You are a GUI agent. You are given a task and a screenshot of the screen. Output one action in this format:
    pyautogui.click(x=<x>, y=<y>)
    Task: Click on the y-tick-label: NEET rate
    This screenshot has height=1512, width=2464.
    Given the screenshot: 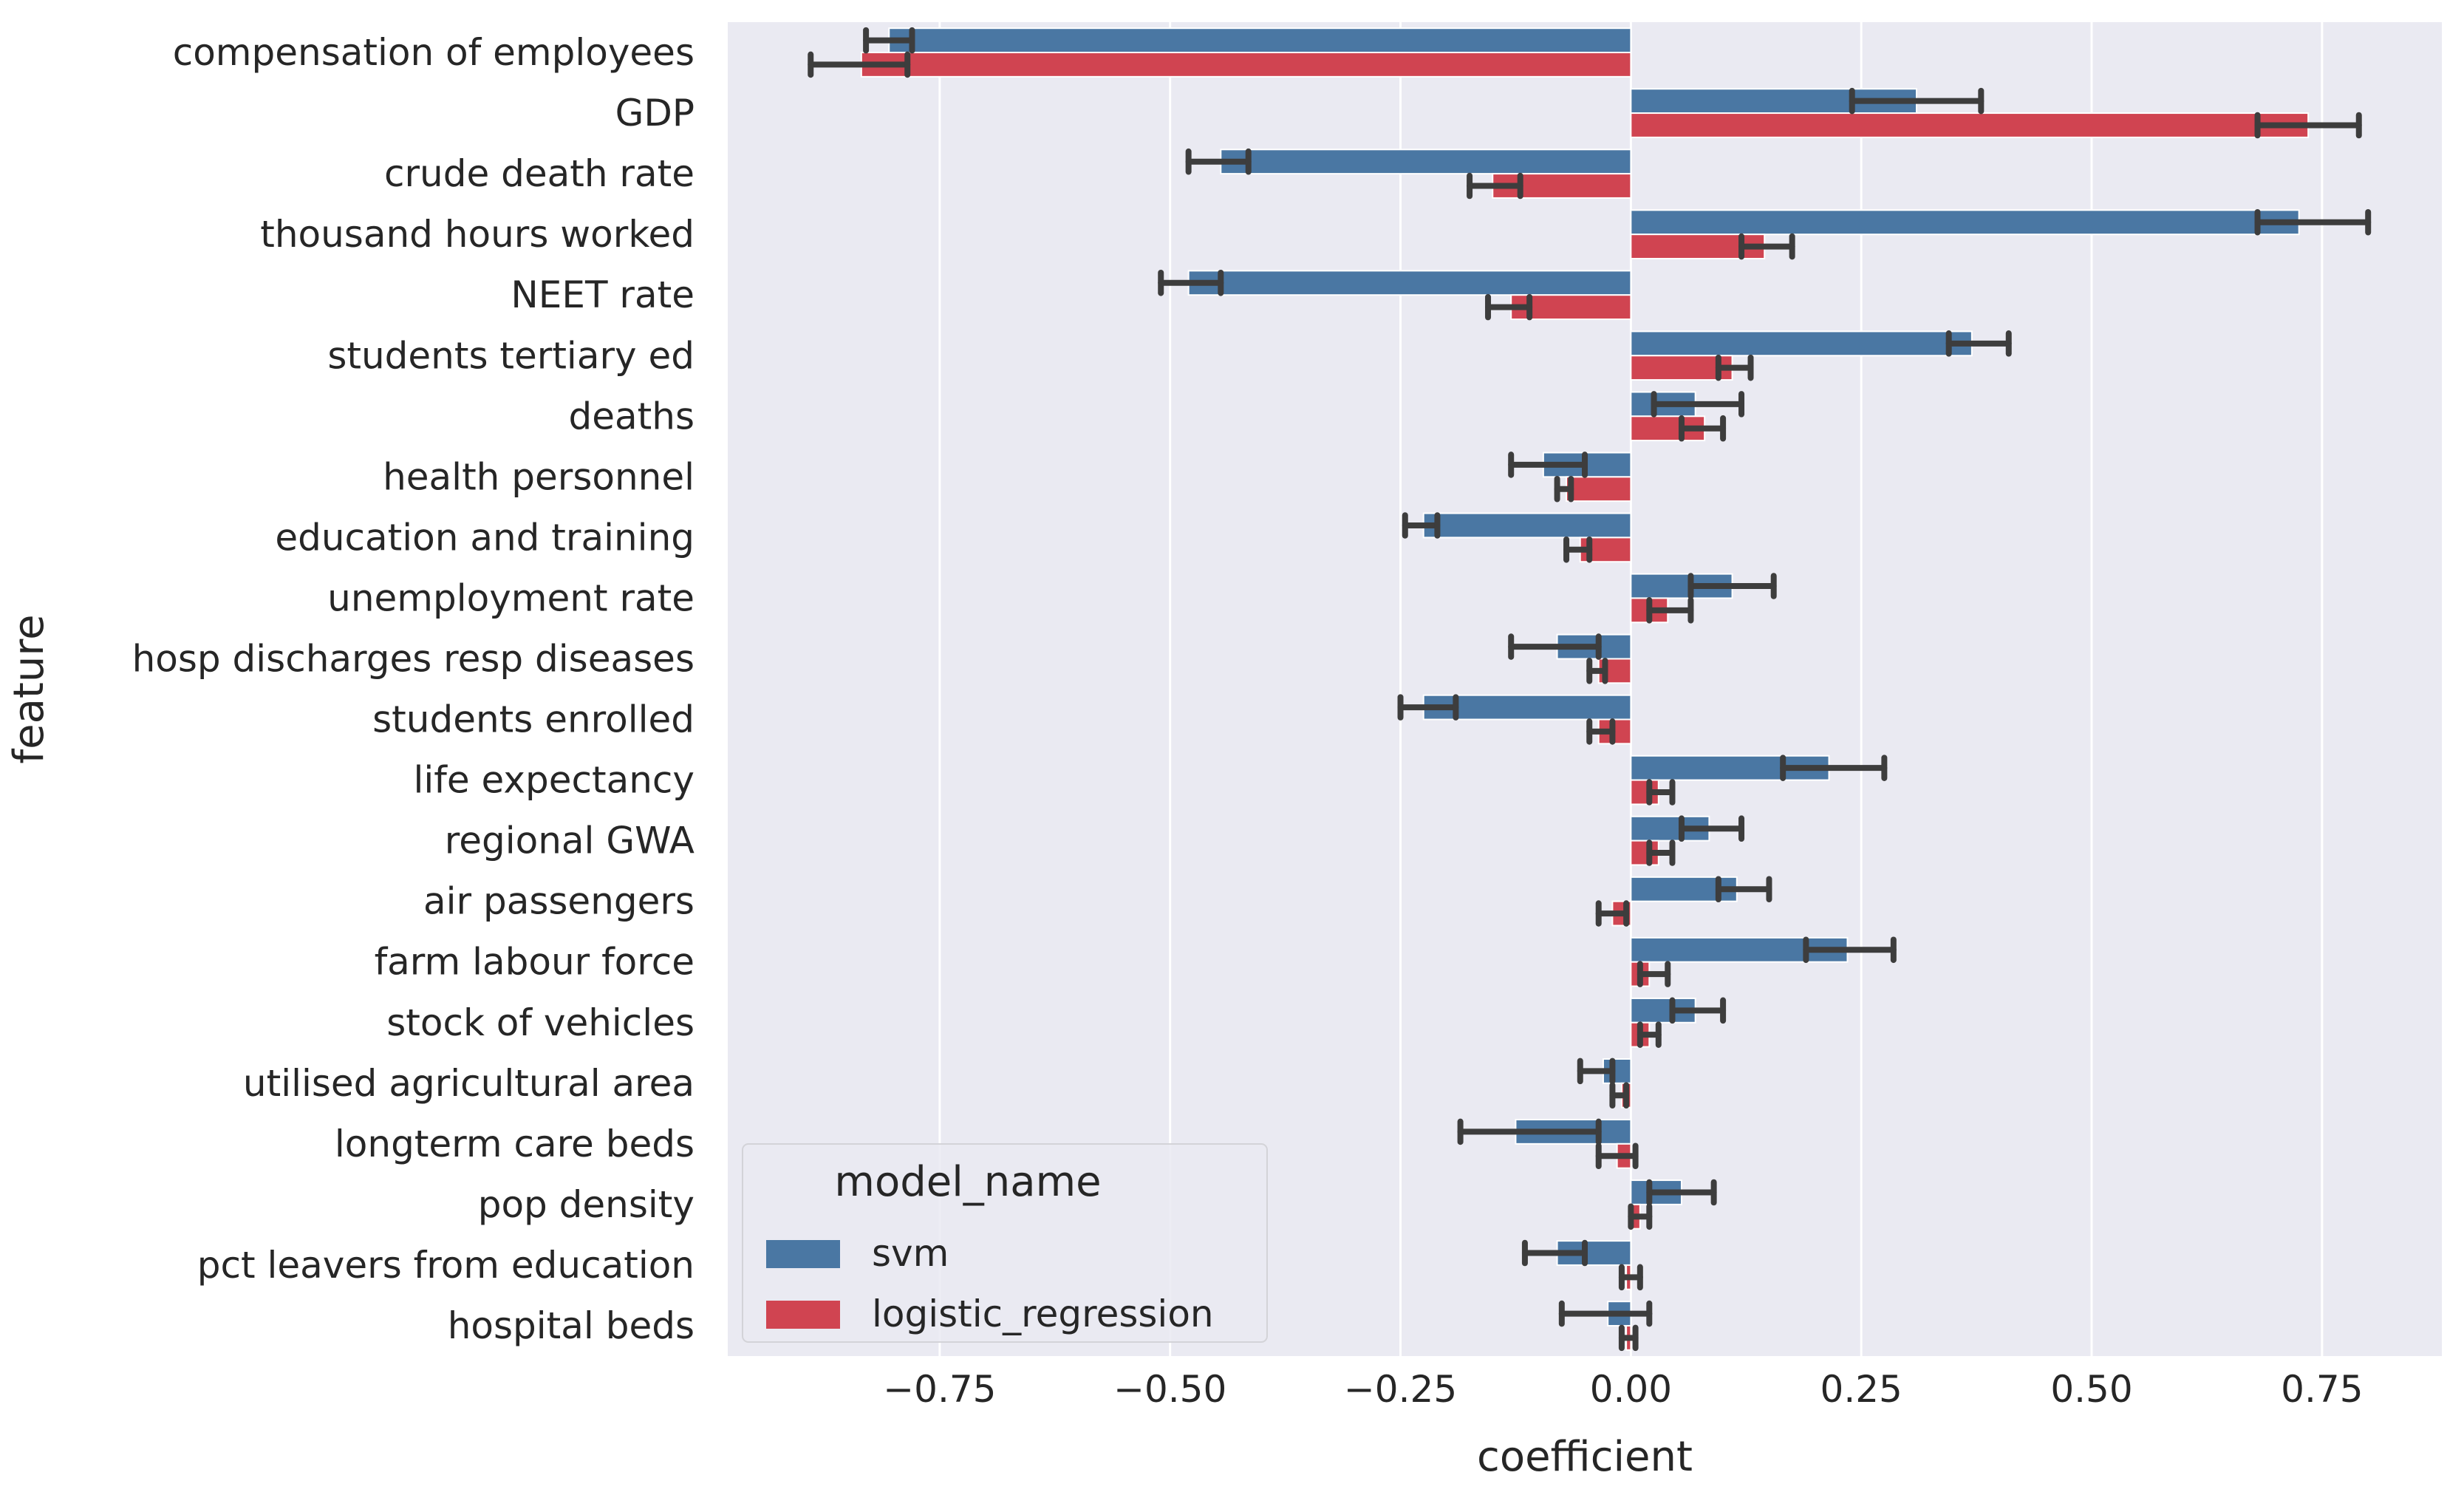 What is the action you would take?
    pyautogui.click(x=603, y=294)
    